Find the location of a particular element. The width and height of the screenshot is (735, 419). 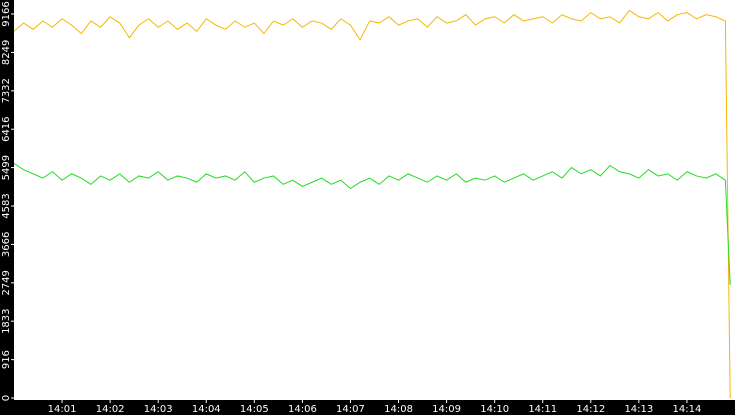

y-tick-label: 3666 is located at coordinates (6, 244).